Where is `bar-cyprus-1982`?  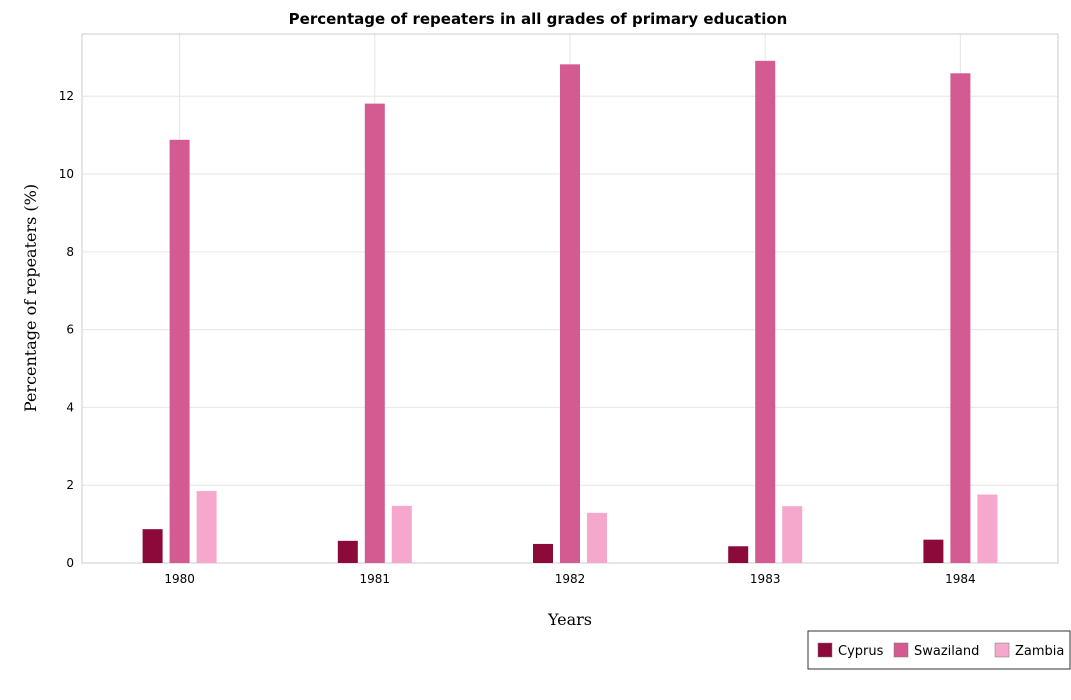
bar-cyprus-1982 is located at coordinates (543, 553).